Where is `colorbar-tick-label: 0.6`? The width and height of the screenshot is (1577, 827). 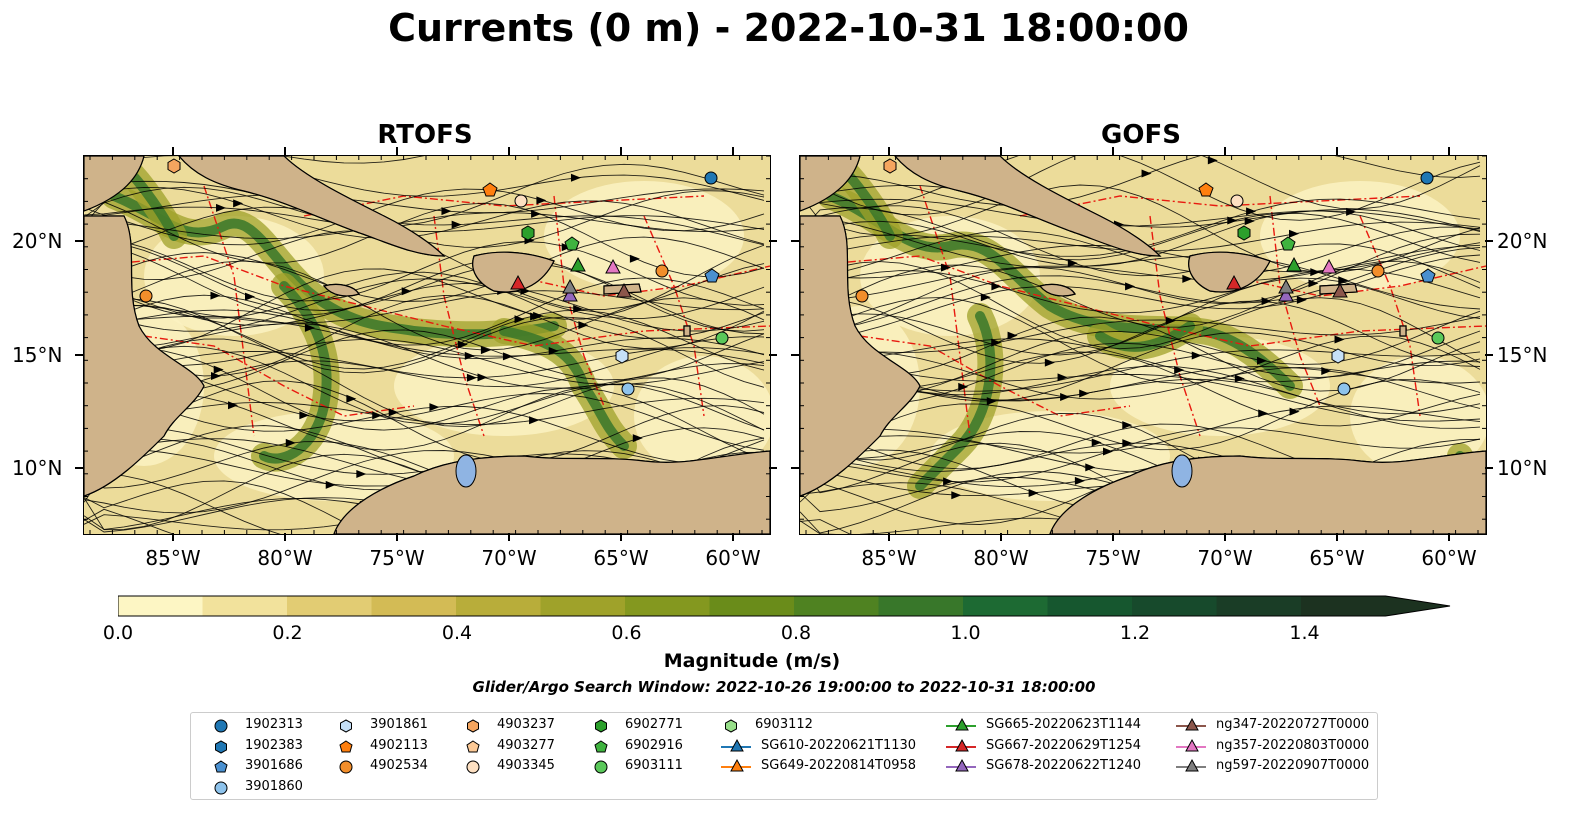
colorbar-tick-label: 0.6 is located at coordinates (626, 633).